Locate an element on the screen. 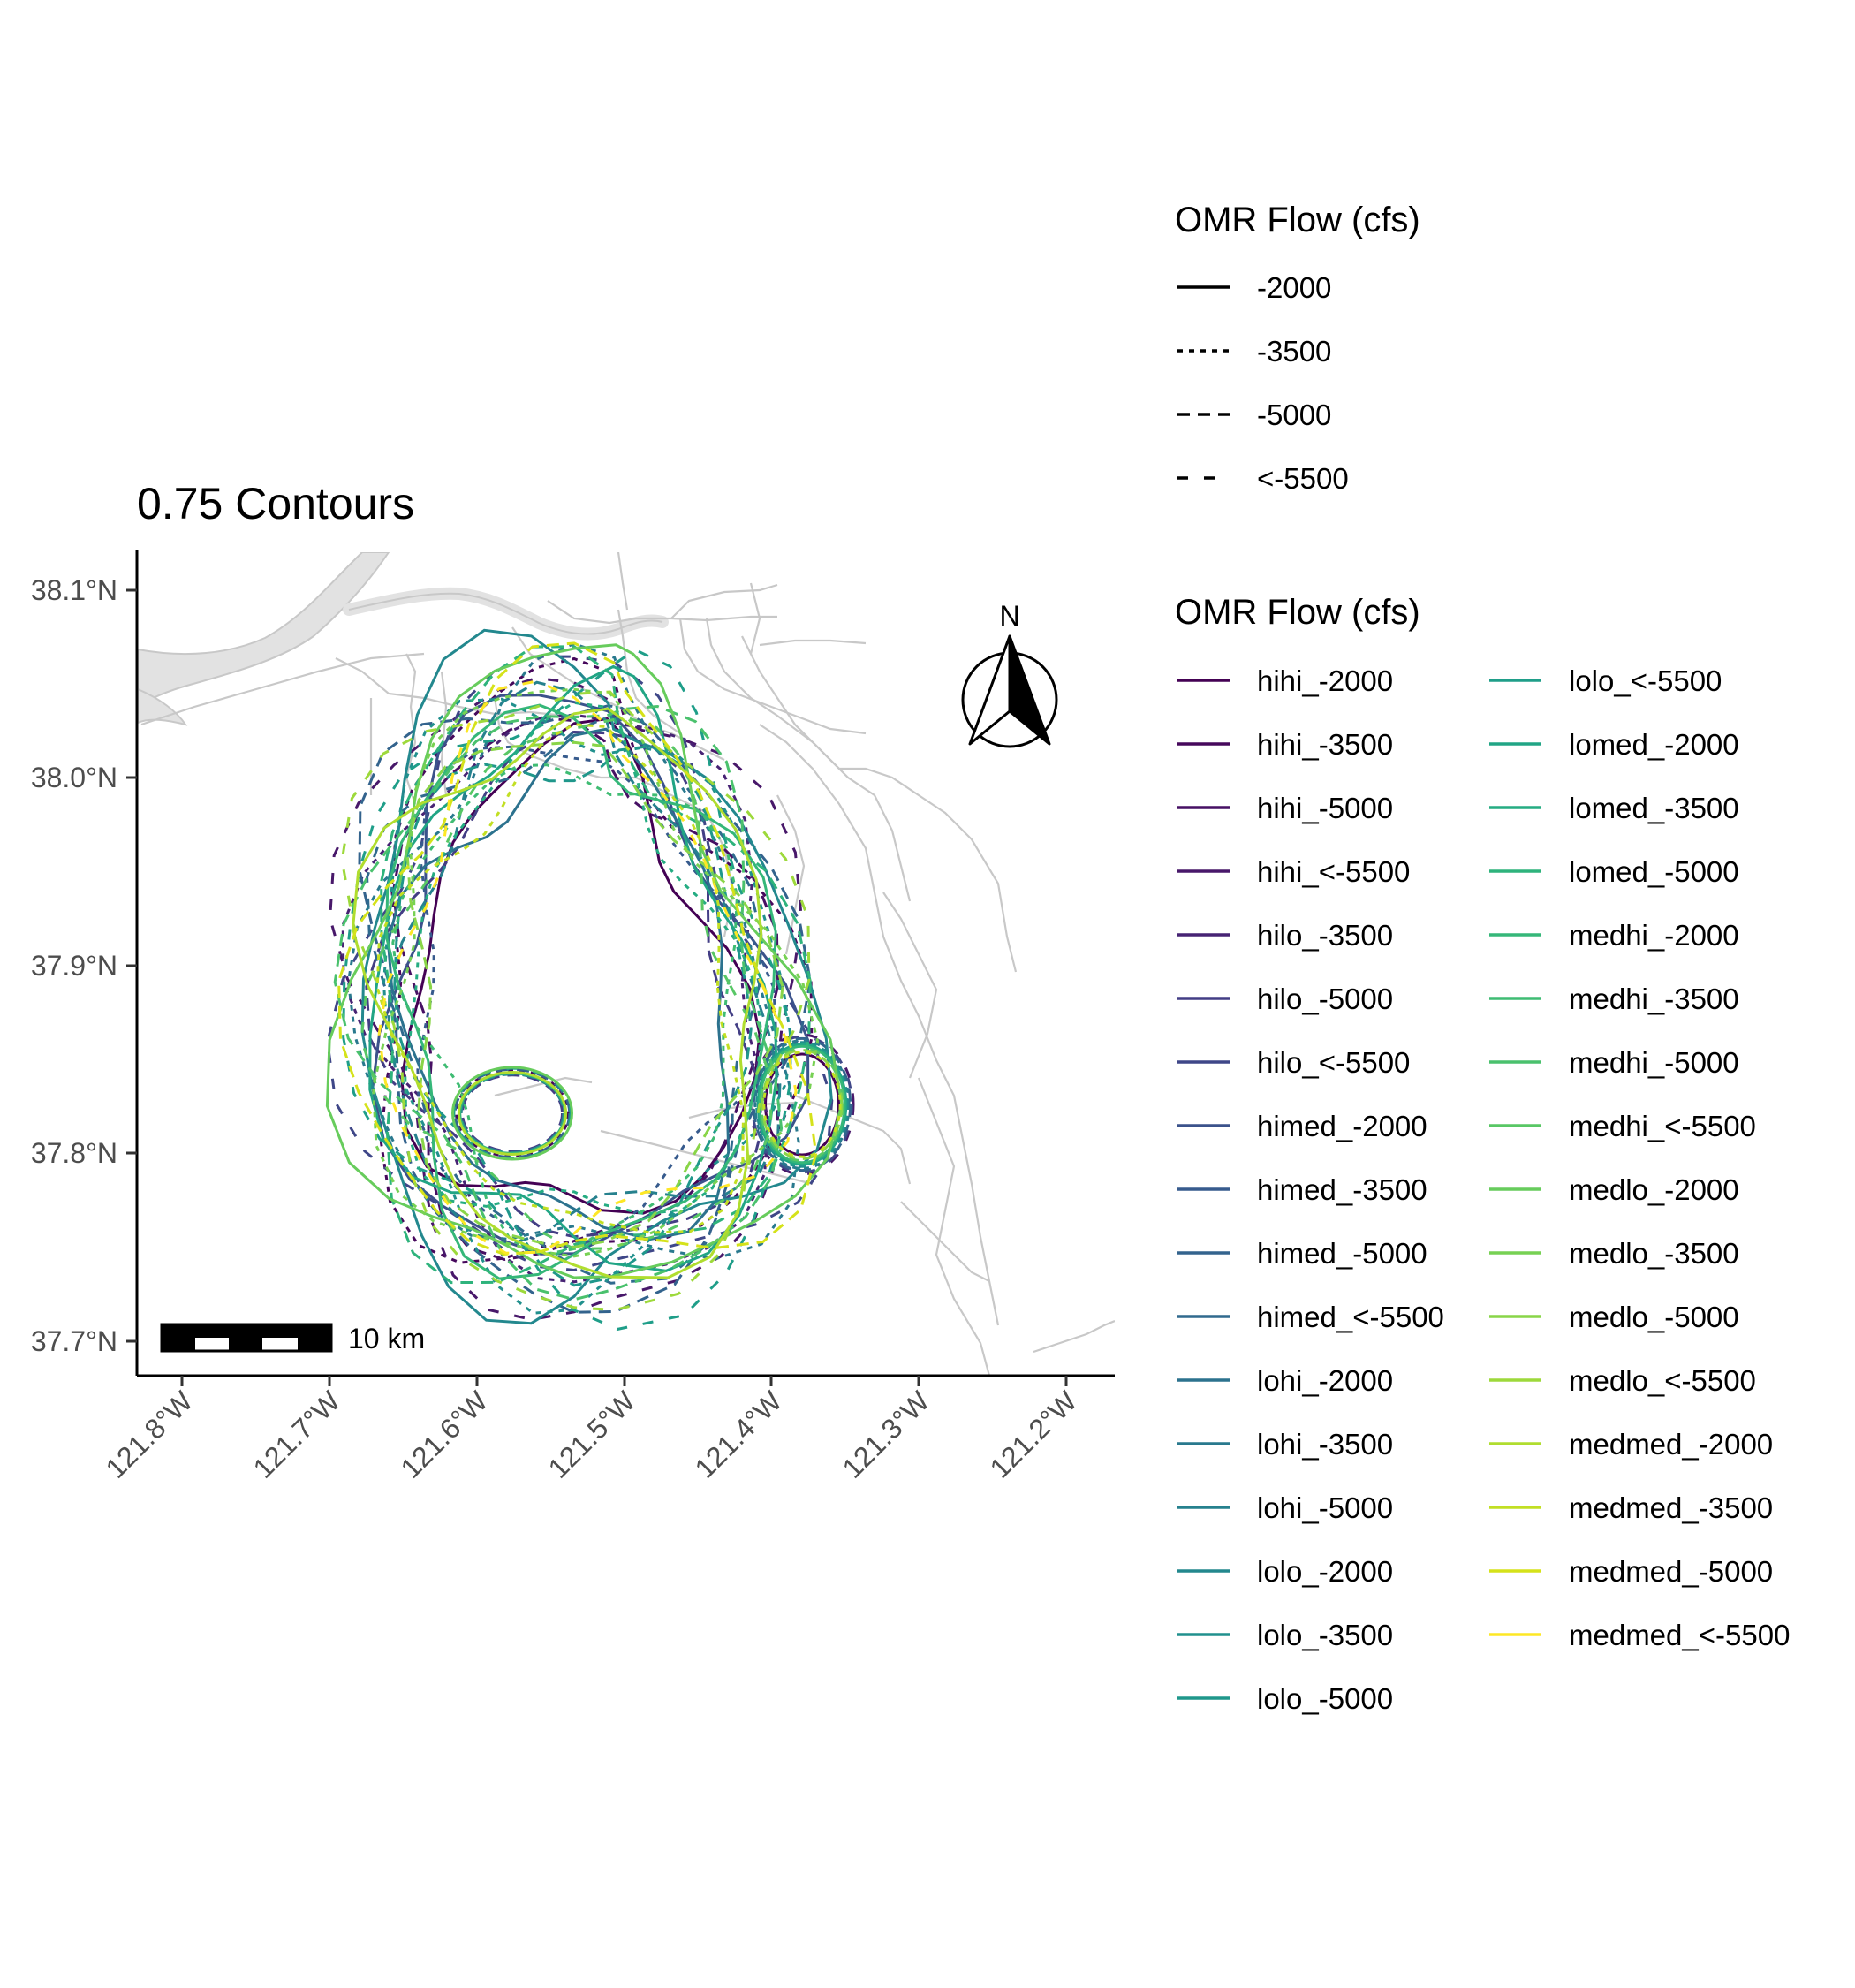 Image resolution: width=1855 pixels, height=1988 pixels. x-tick-label: 121.8°W is located at coordinates (149, 1434).